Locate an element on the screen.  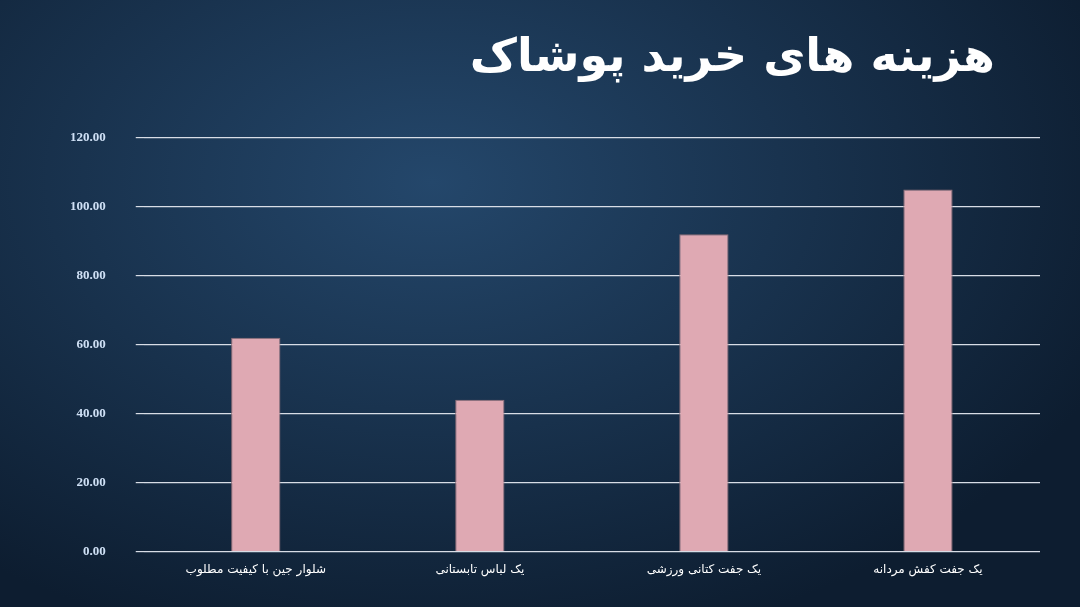
x-tick-label: شلوار جین با کیفیت مطلوب is located at coordinates (255, 569).